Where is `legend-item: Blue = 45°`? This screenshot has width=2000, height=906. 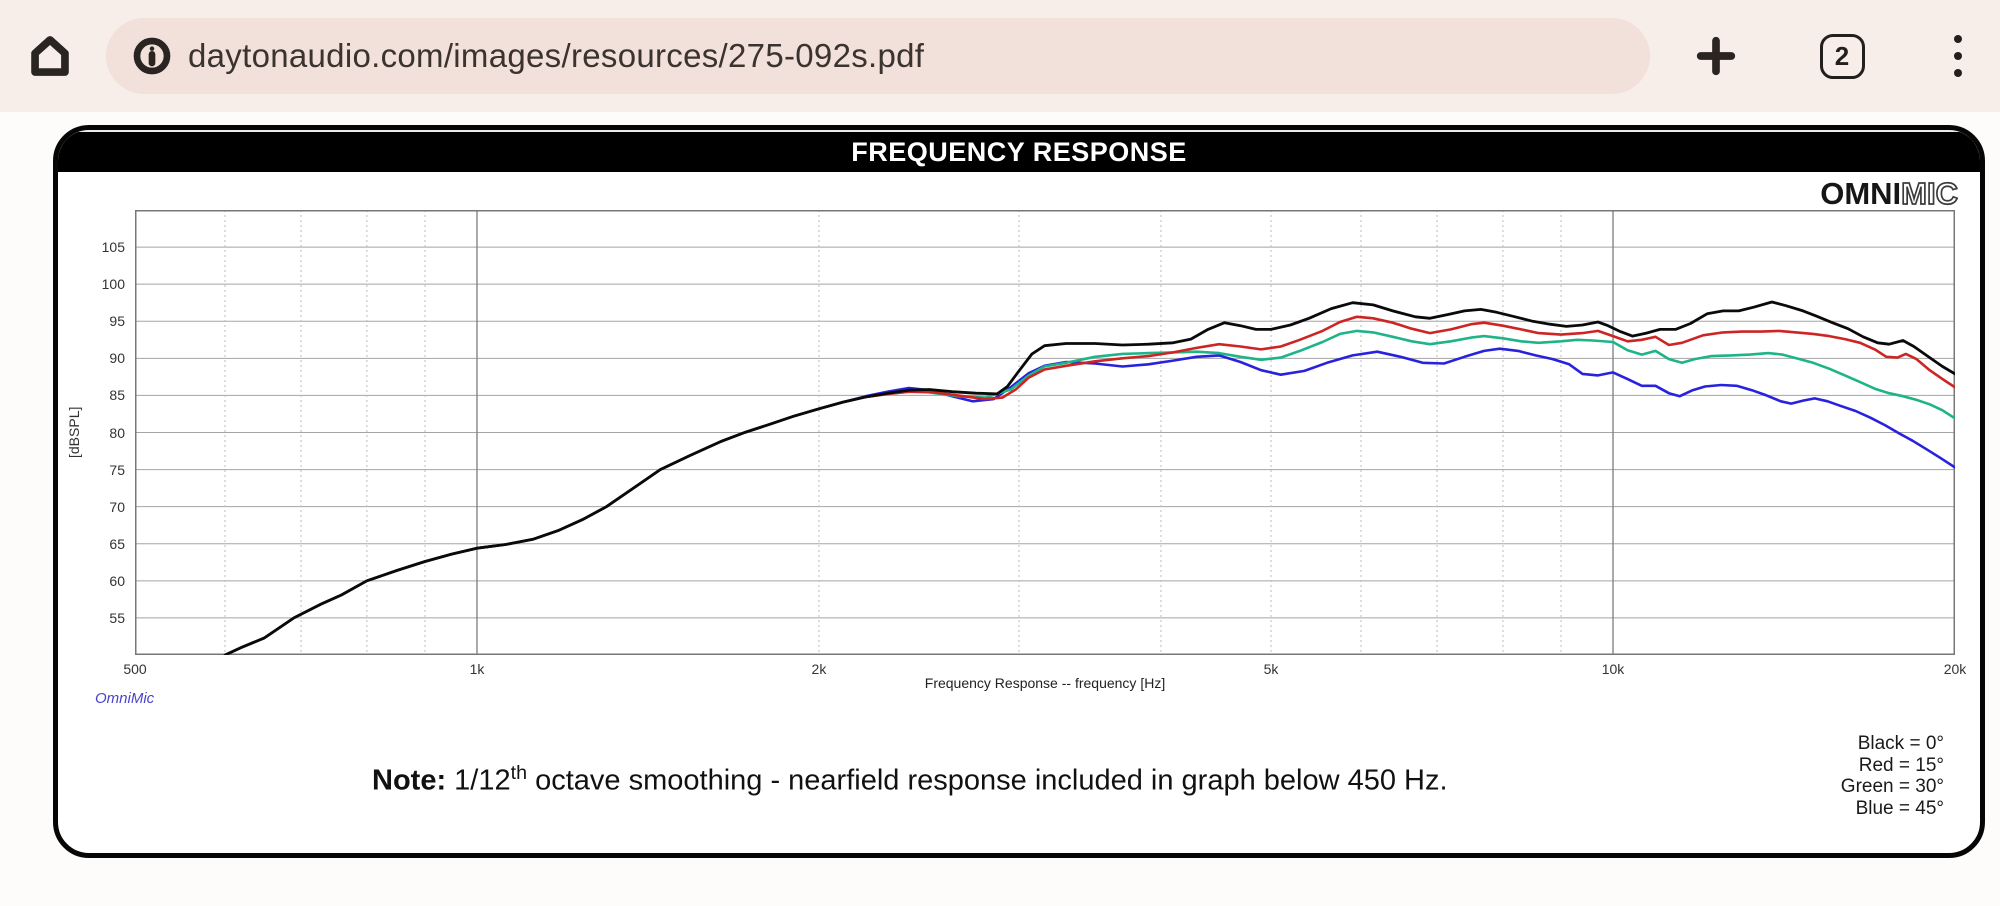
legend-item: Blue = 45° is located at coordinates (1899, 808).